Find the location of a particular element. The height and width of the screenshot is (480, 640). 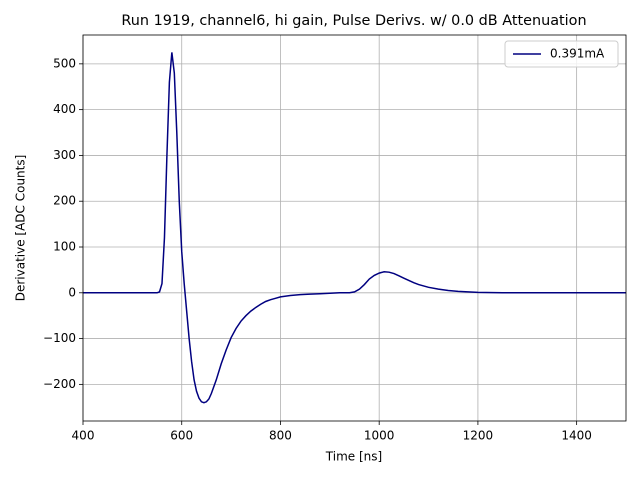

y-tick-label: 200 is located at coordinates (64, 201).